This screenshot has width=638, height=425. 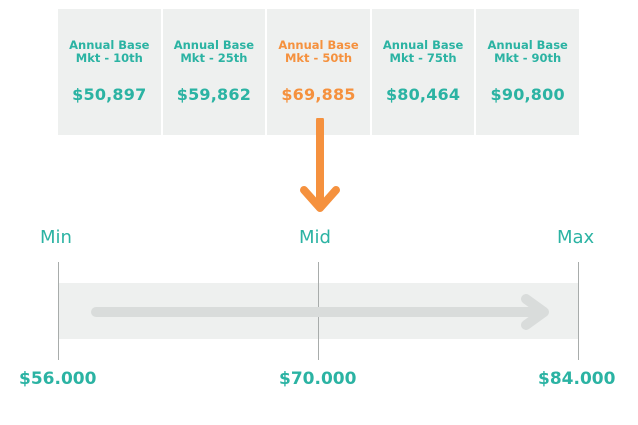 What do you see at coordinates (58, 311) in the screenshot?
I see `min-marker-line` at bounding box center [58, 311].